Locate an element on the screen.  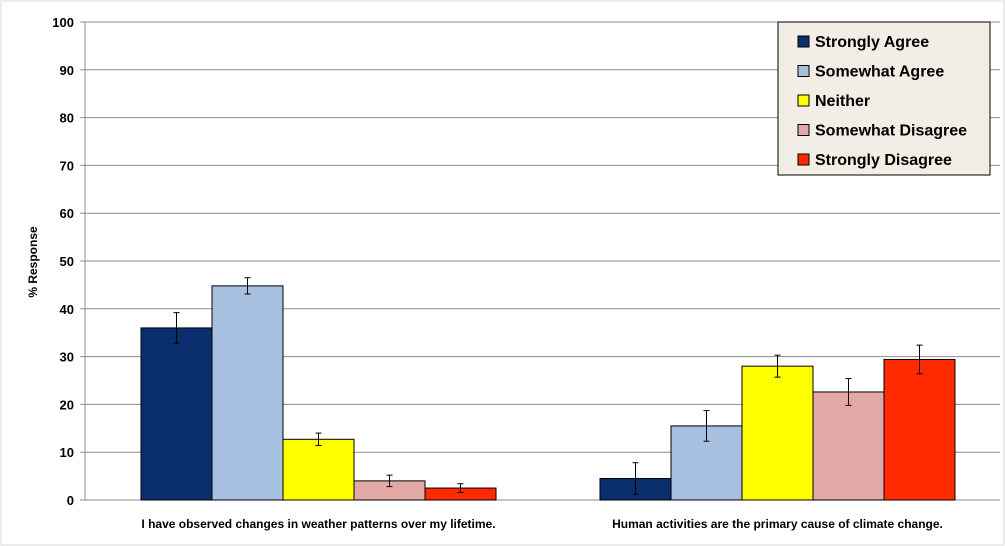
y-tick-label: 90 is located at coordinates (67, 70).